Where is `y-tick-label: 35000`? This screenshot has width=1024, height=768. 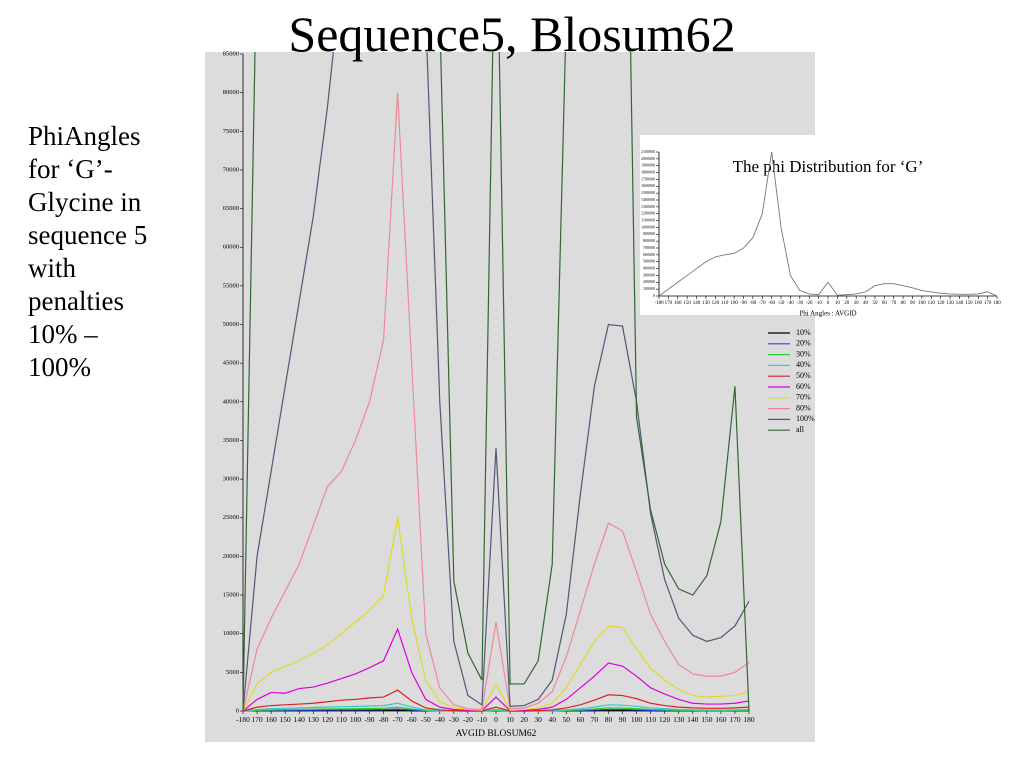
y-tick-label: 35000 is located at coordinates (231, 440).